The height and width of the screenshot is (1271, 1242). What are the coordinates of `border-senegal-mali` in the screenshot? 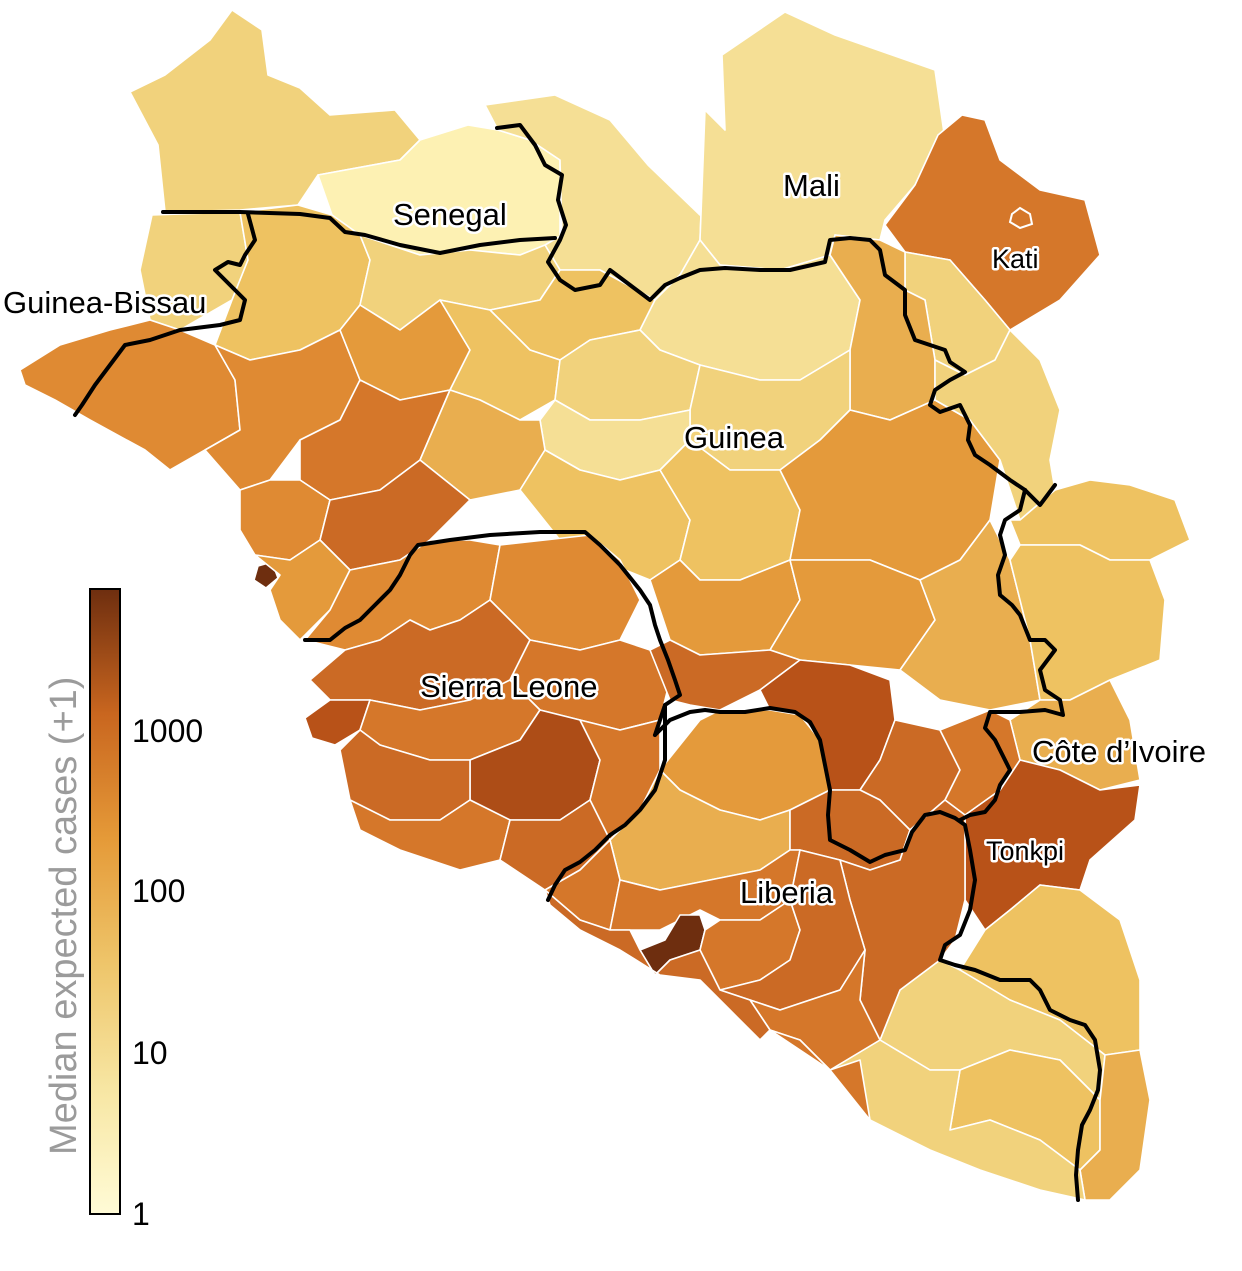 It's located at (776, 315).